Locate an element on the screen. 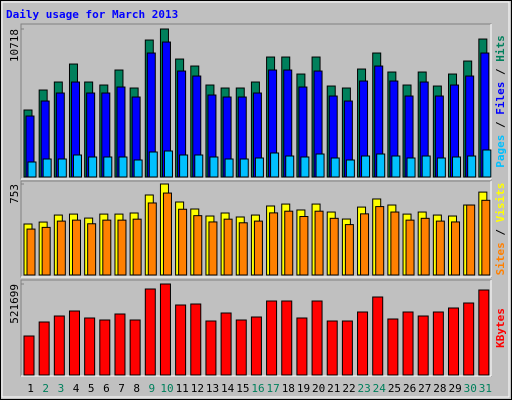  day-label: 5 is located at coordinates (91, 388).